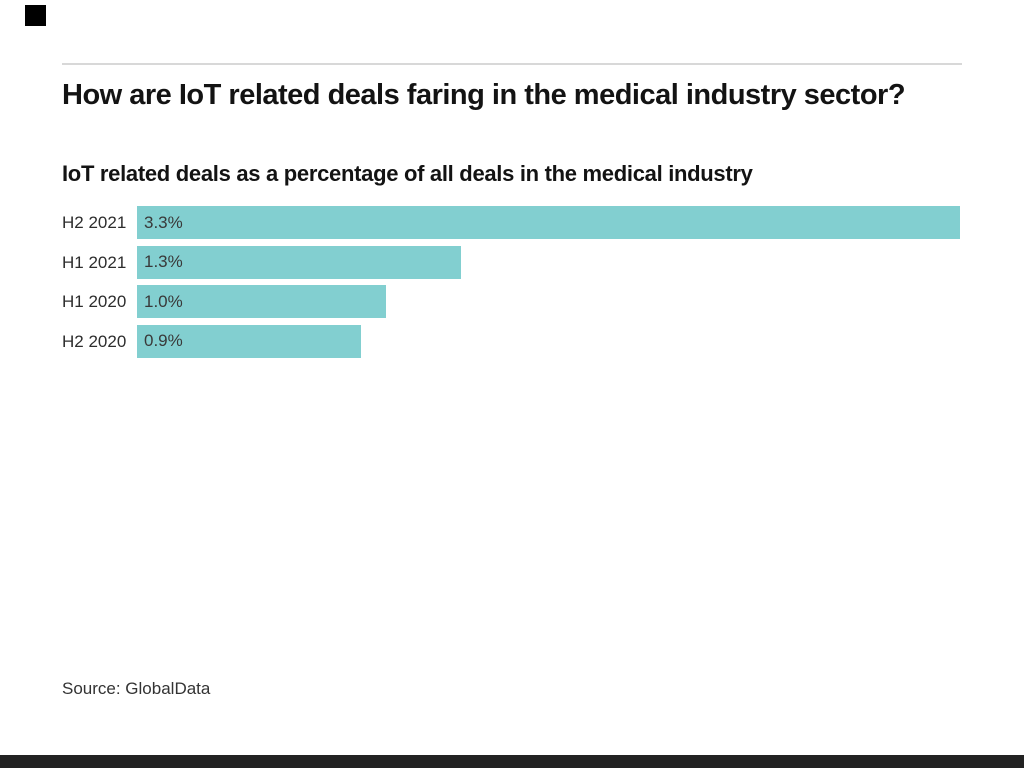 The image size is (1024, 768). Describe the element at coordinates (163, 261) in the screenshot. I see `value-label: 1.3%` at that location.